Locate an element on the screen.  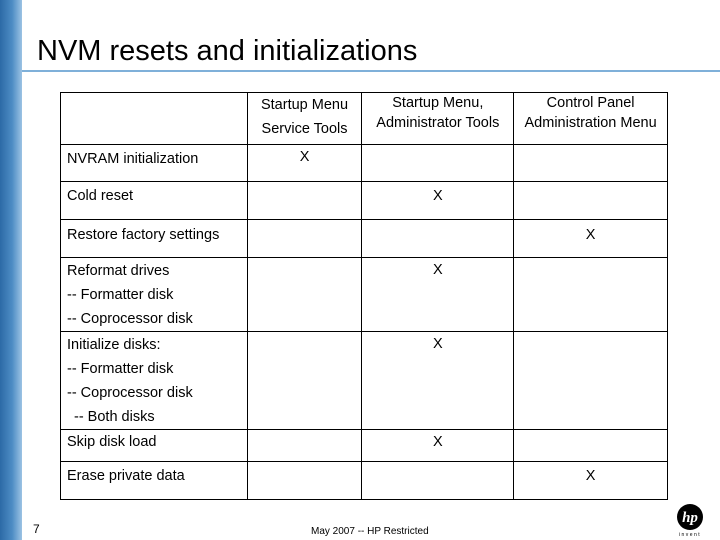
row-label-line: Cold reset is located at coordinates (100, 196).